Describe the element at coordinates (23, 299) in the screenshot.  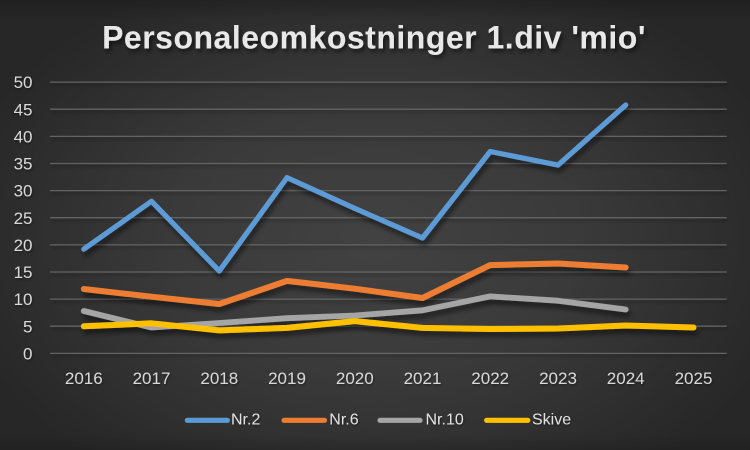
I see `svg-text: 10` at that location.